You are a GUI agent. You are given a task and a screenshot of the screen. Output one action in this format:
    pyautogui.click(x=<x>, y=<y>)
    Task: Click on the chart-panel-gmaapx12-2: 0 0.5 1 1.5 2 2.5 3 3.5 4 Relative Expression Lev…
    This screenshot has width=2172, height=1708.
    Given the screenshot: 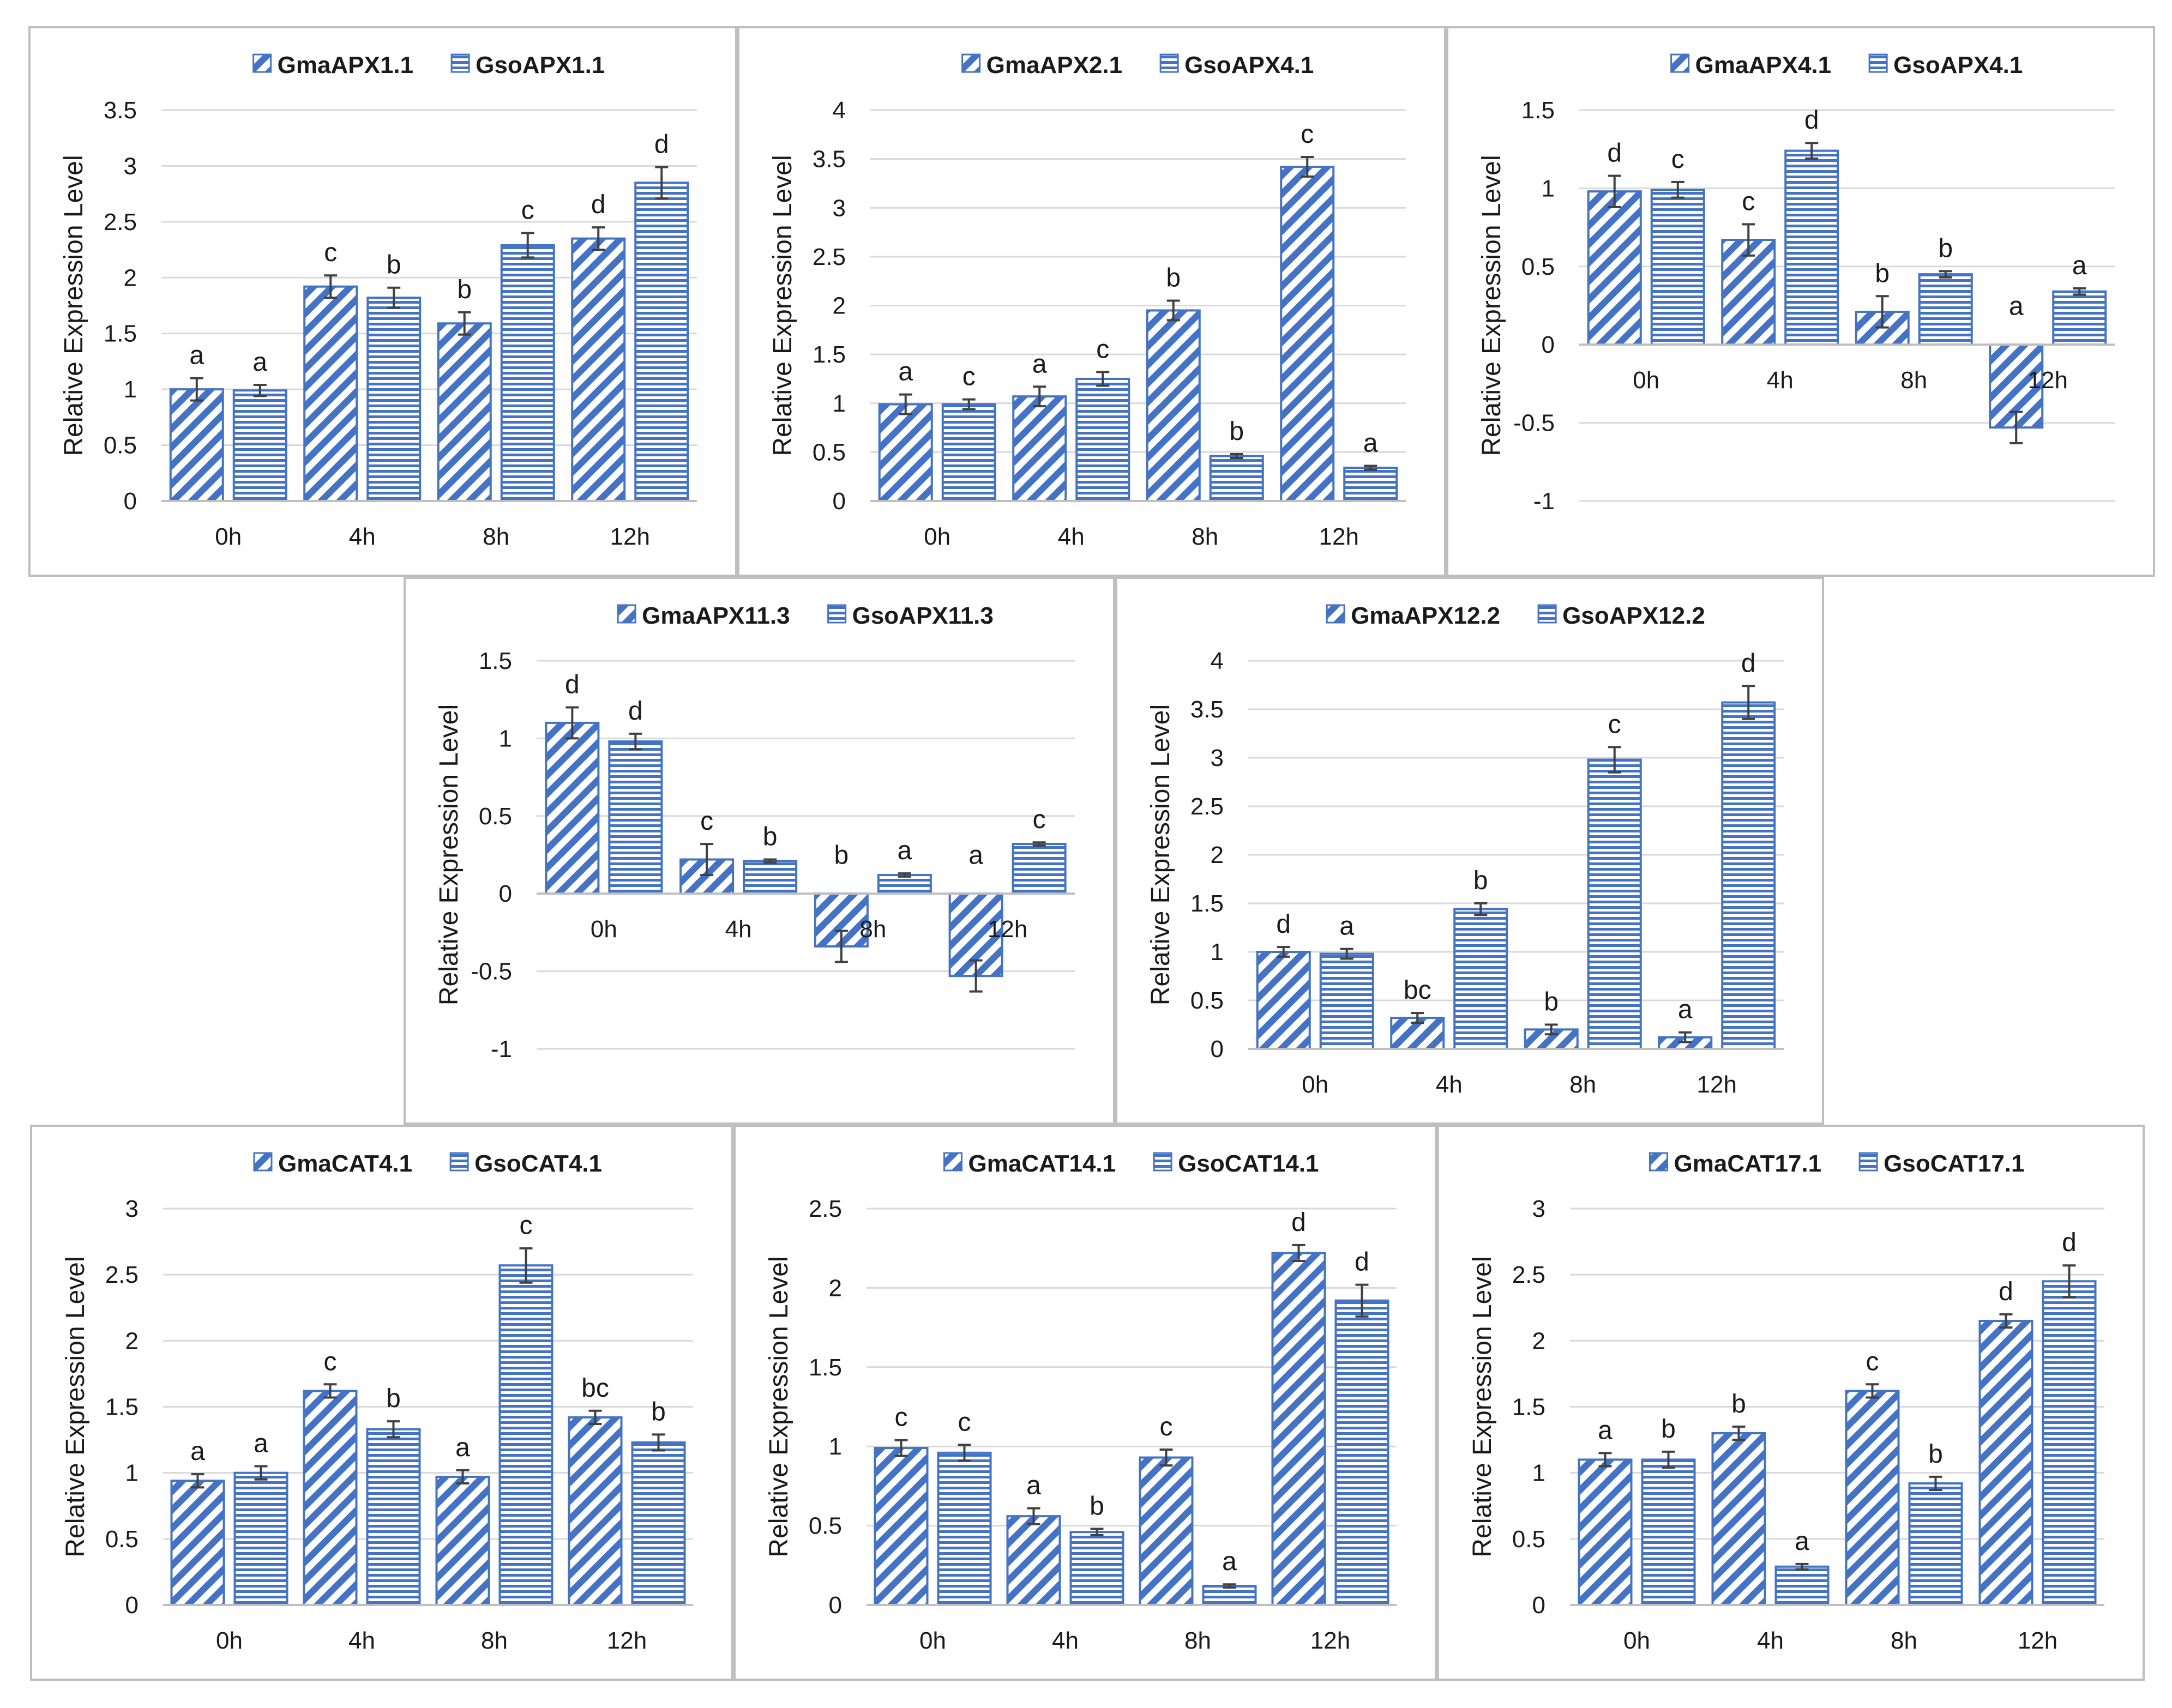 What is the action you would take?
    pyautogui.click(x=1469, y=851)
    